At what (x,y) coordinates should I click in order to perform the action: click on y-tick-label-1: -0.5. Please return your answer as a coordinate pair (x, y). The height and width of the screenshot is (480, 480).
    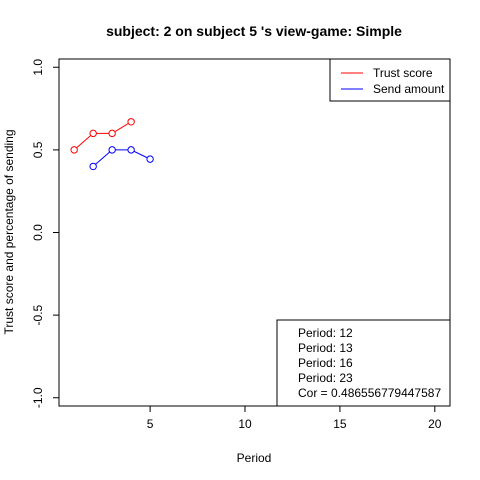
    Looking at the image, I should click on (38, 314).